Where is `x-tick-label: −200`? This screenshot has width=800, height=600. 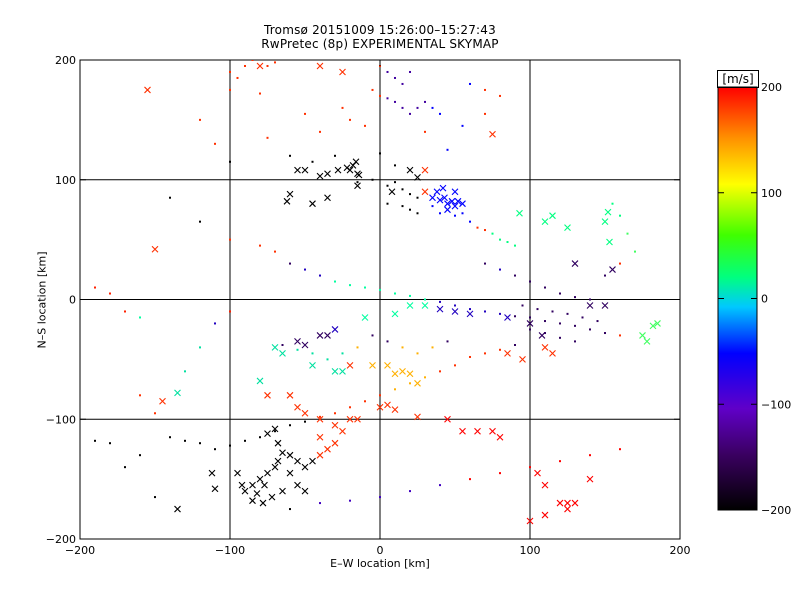
x-tick-label: −200 is located at coordinates (80, 550).